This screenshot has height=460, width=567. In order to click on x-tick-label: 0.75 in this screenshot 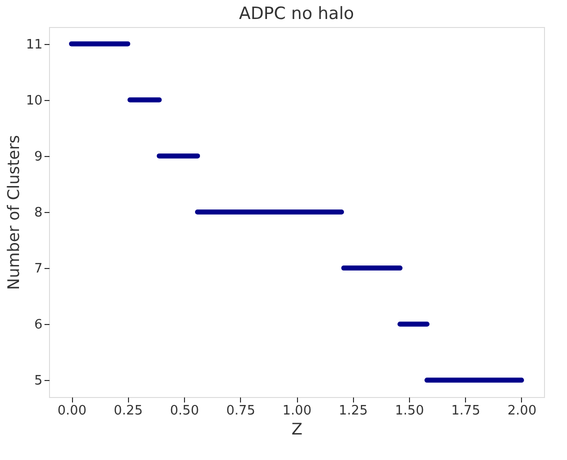, I will do `click(241, 411)`.